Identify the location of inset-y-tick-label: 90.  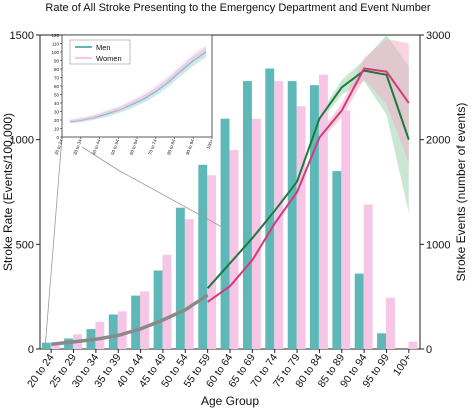
(57, 61).